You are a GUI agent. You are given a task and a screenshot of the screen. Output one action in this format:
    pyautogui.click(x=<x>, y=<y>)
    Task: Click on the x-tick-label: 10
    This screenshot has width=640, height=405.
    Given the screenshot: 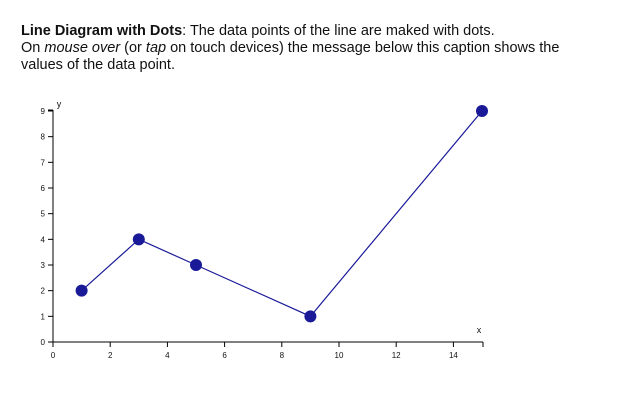 What is the action you would take?
    pyautogui.click(x=339, y=355)
    